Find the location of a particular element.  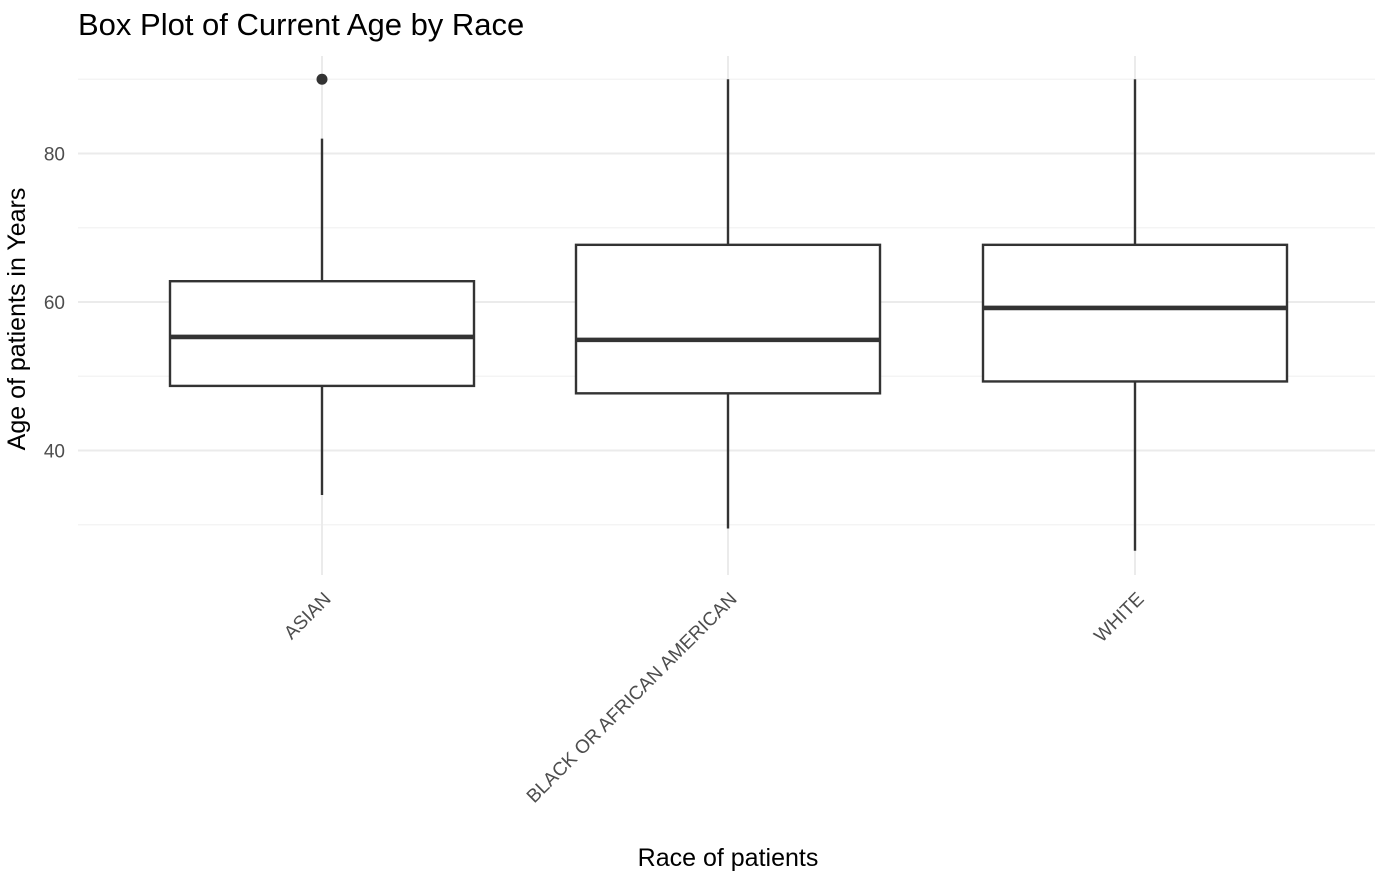

y-tick-label: 60 is located at coordinates (54, 303).